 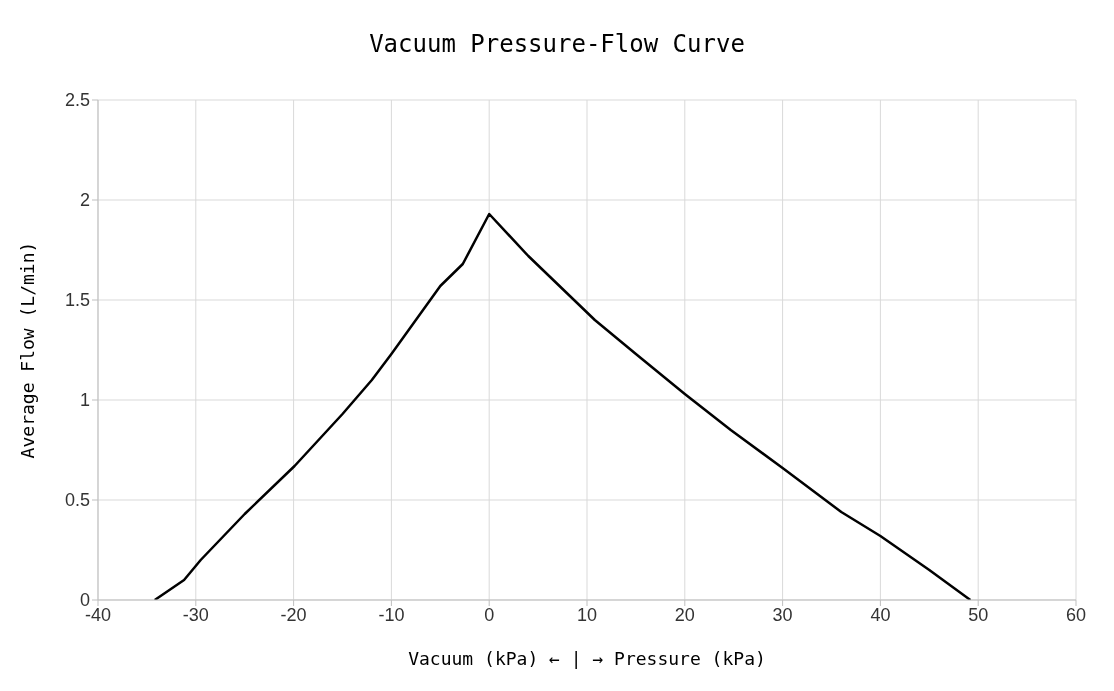 I want to click on x-tick-label: -30, so click(x=195, y=614).